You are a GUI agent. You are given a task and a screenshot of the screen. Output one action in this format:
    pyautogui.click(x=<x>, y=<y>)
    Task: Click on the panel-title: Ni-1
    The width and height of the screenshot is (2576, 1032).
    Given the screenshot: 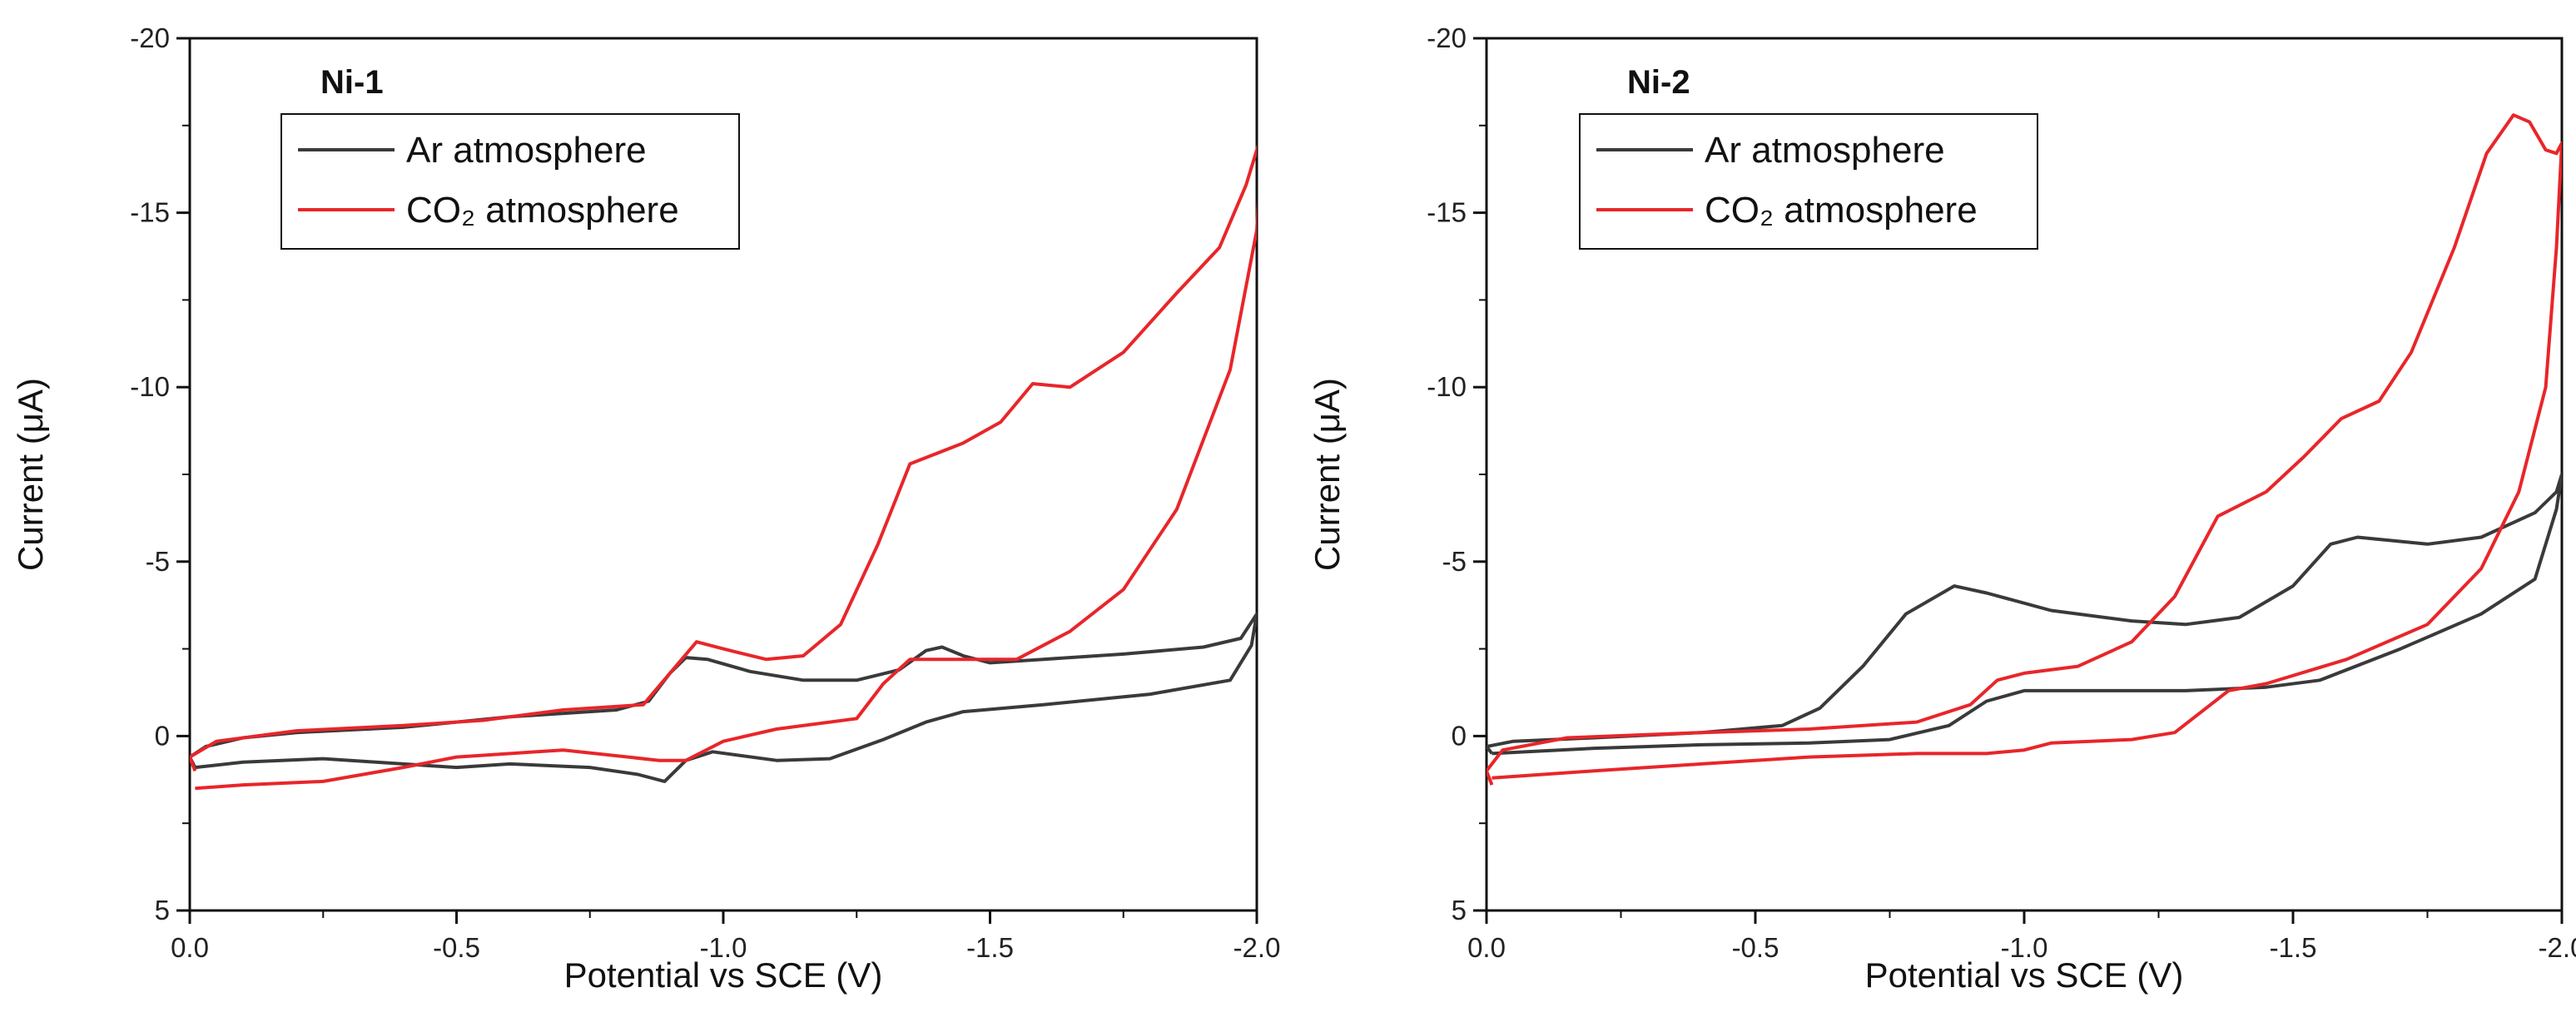 What is the action you would take?
    pyautogui.click(x=352, y=82)
    